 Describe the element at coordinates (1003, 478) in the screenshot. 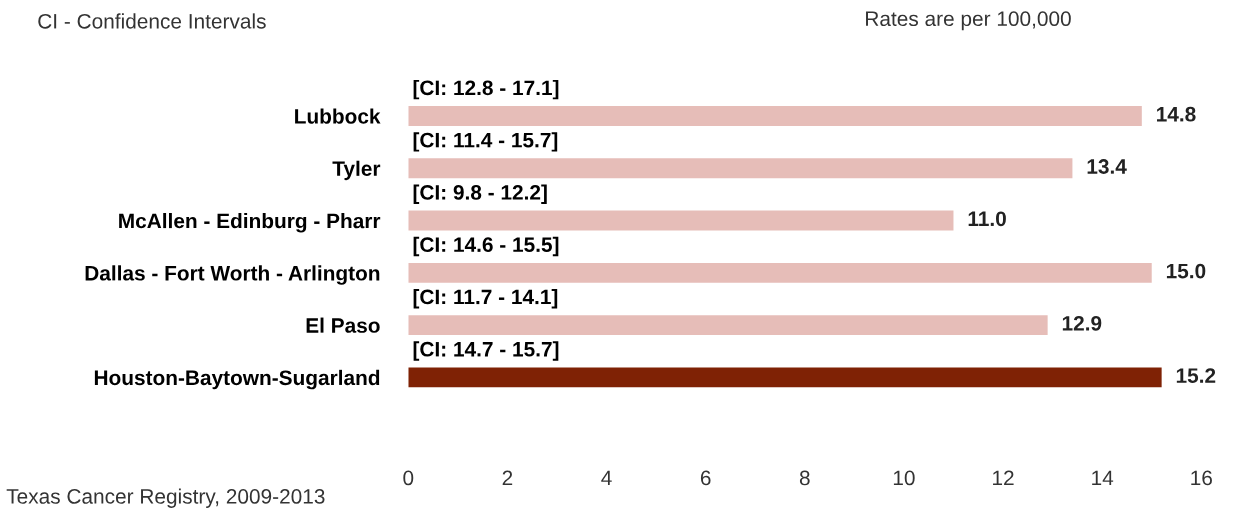

I see `x-tick-label: 12` at that location.